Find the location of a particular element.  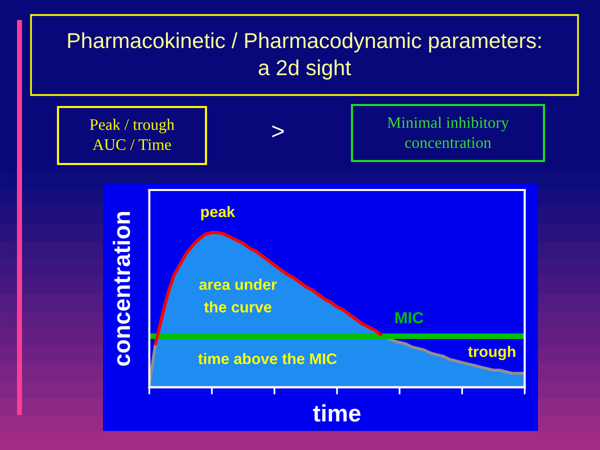

x-axis-title: time is located at coordinates (336, 413).